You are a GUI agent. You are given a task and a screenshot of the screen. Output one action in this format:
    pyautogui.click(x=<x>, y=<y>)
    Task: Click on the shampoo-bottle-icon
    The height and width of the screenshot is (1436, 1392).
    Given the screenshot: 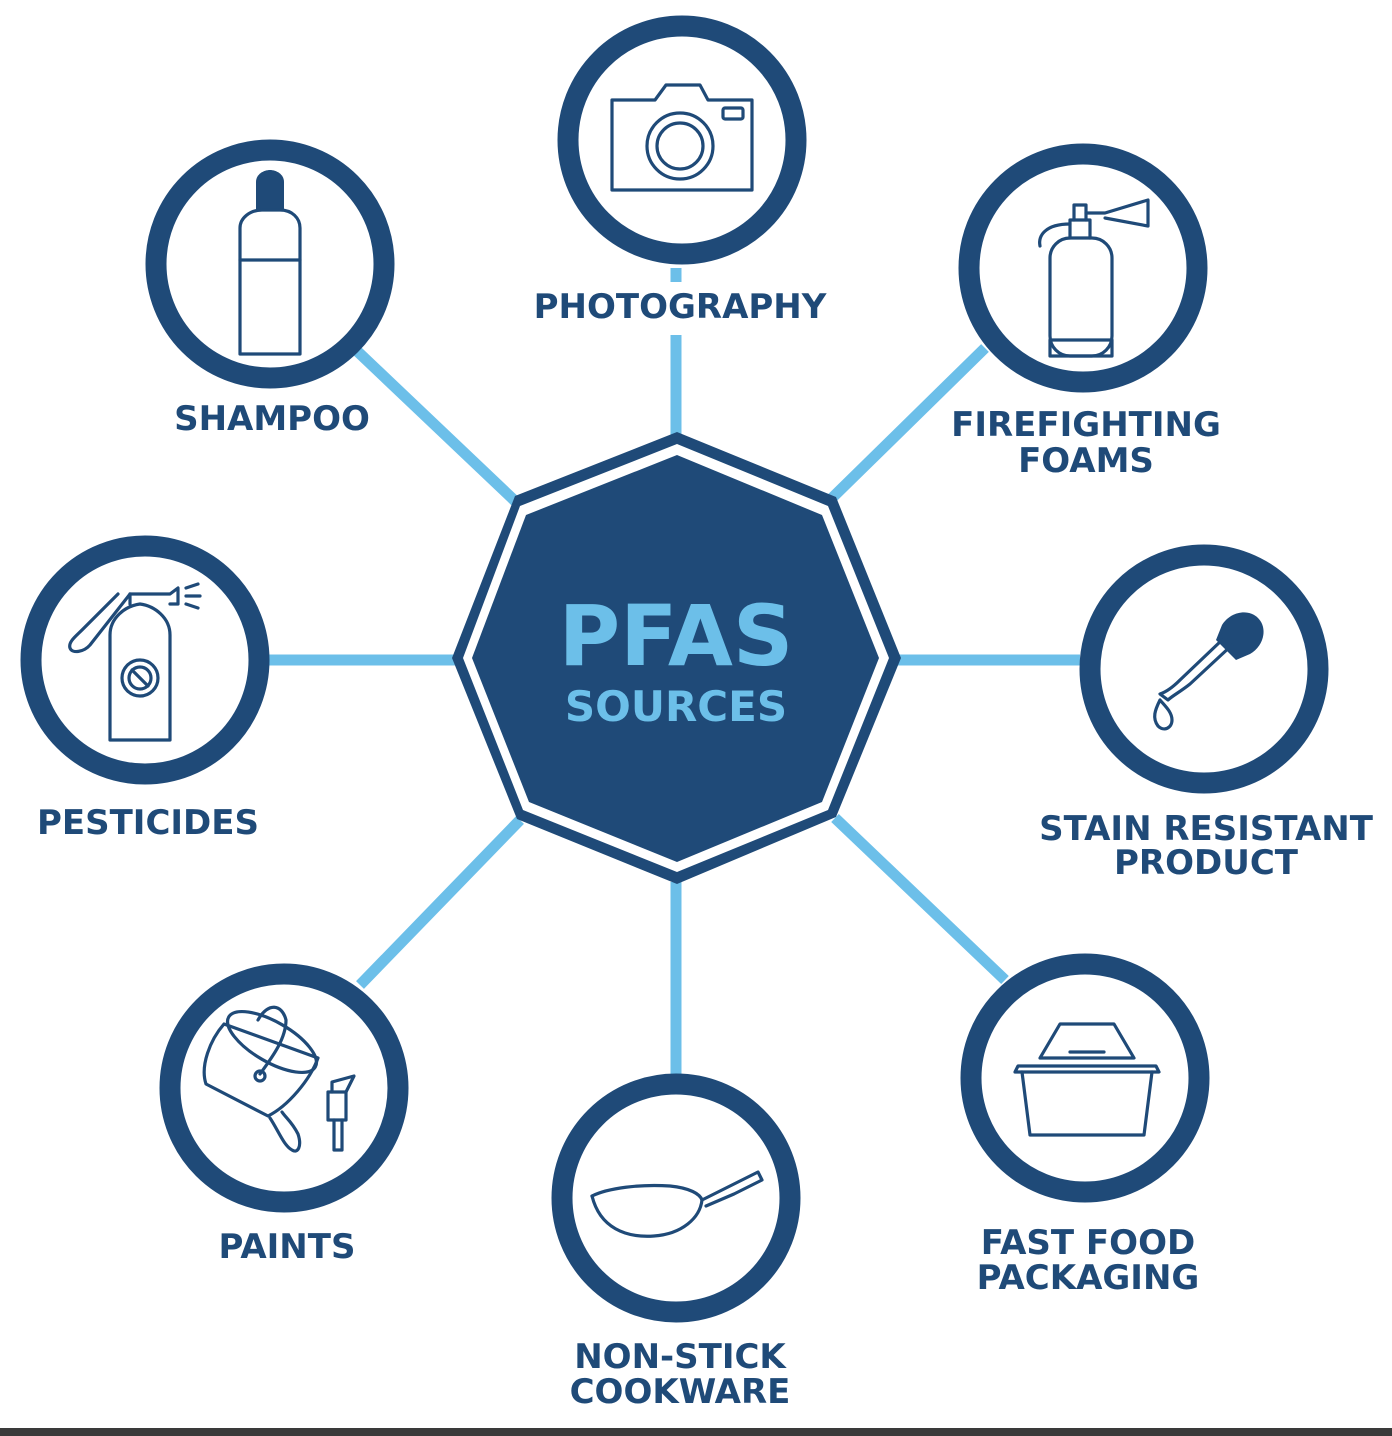 What is the action you would take?
    pyautogui.click(x=270, y=263)
    